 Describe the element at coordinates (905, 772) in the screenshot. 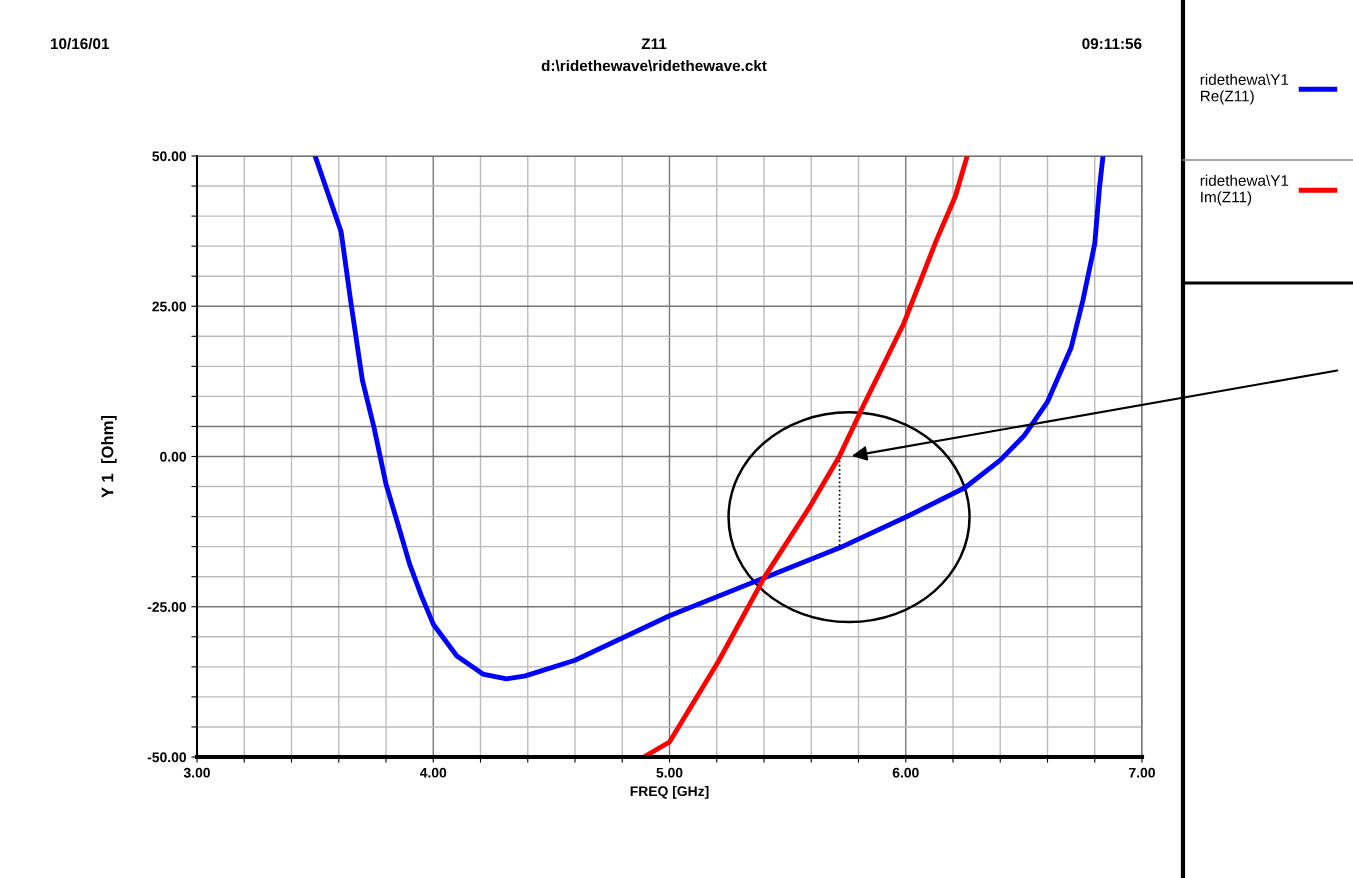

I see `x-tick-label: 6.00` at that location.